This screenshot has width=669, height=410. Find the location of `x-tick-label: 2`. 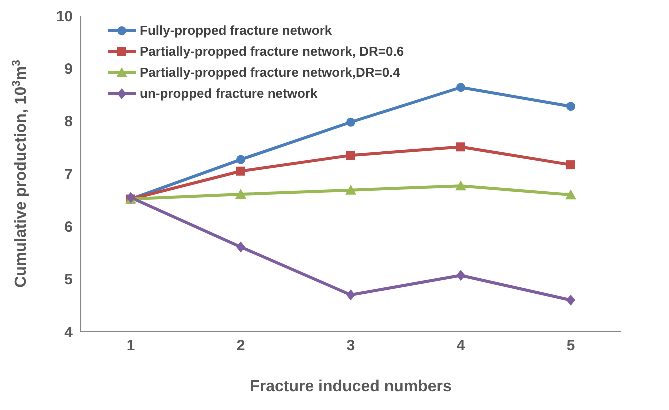

x-tick-label: 2 is located at coordinates (241, 346).